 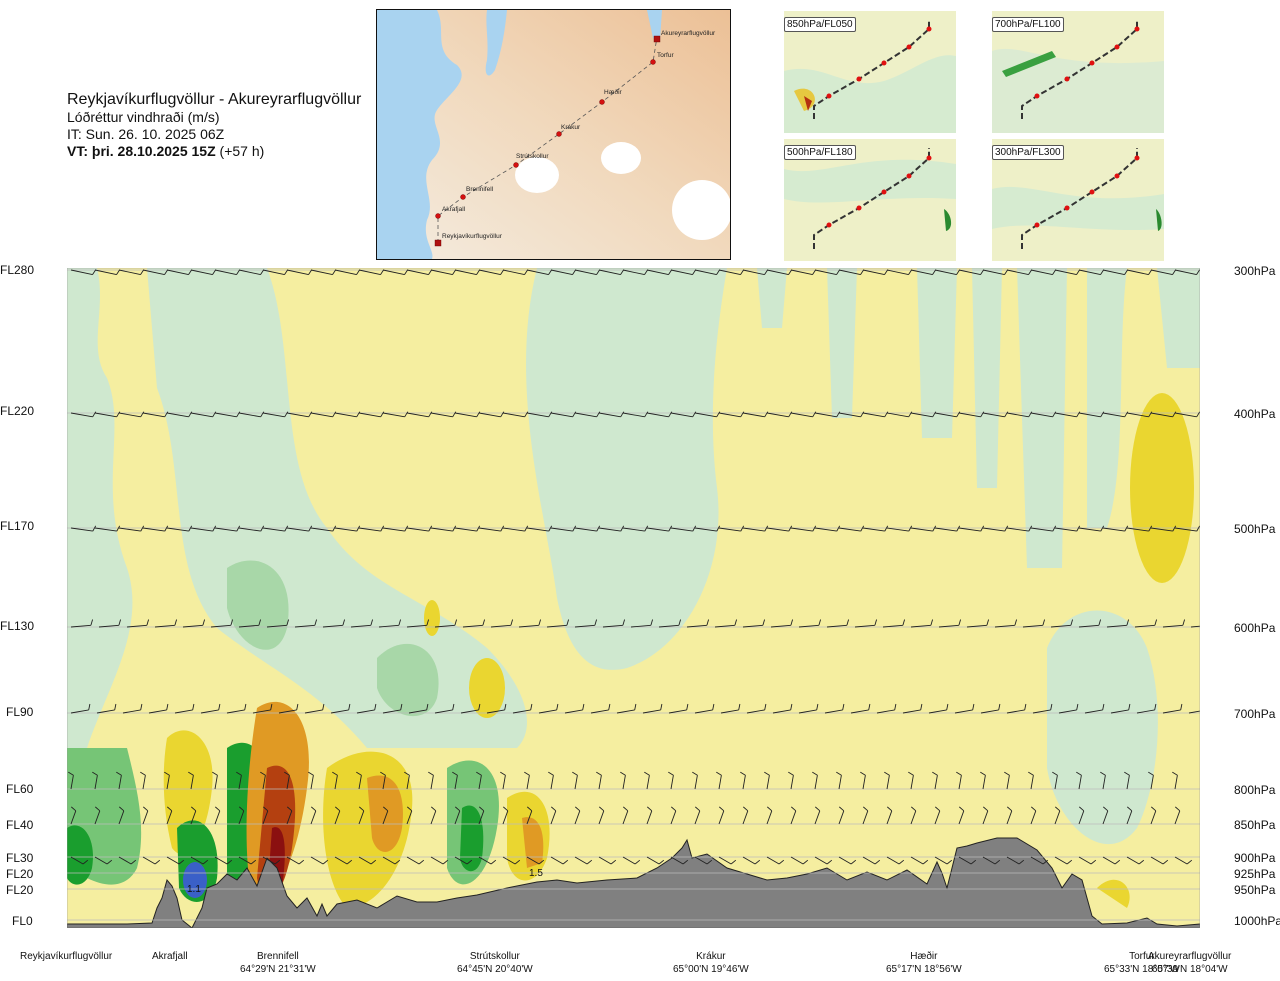 What do you see at coordinates (711, 969) in the screenshot?
I see `location-coord: 65°00'N 19°46'W` at bounding box center [711, 969].